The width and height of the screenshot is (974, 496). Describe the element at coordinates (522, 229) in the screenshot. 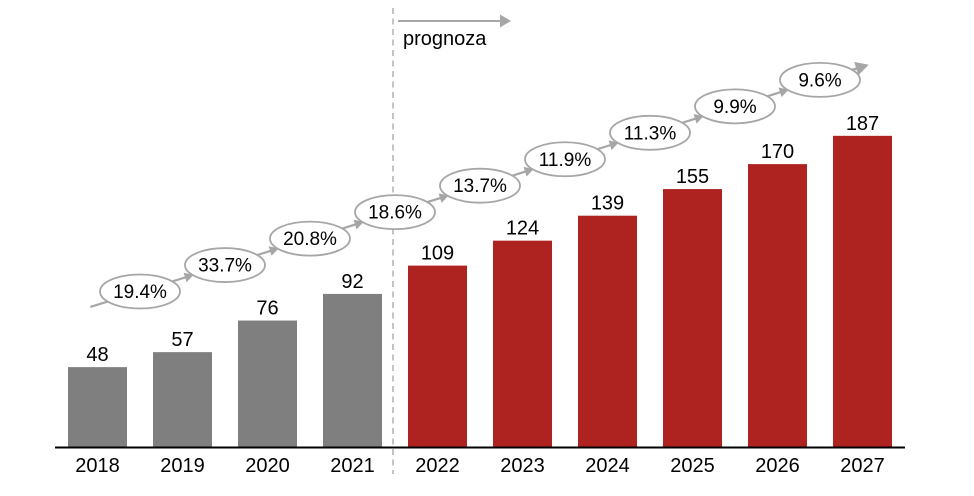

I see `bar-value-label: 124` at that location.